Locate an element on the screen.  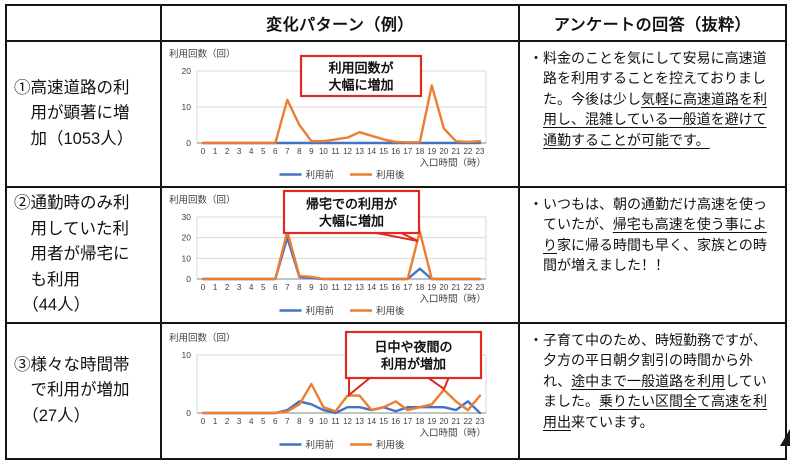
header-survey-label: アンケートの回答（抜粋） is located at coordinates (652, 25).